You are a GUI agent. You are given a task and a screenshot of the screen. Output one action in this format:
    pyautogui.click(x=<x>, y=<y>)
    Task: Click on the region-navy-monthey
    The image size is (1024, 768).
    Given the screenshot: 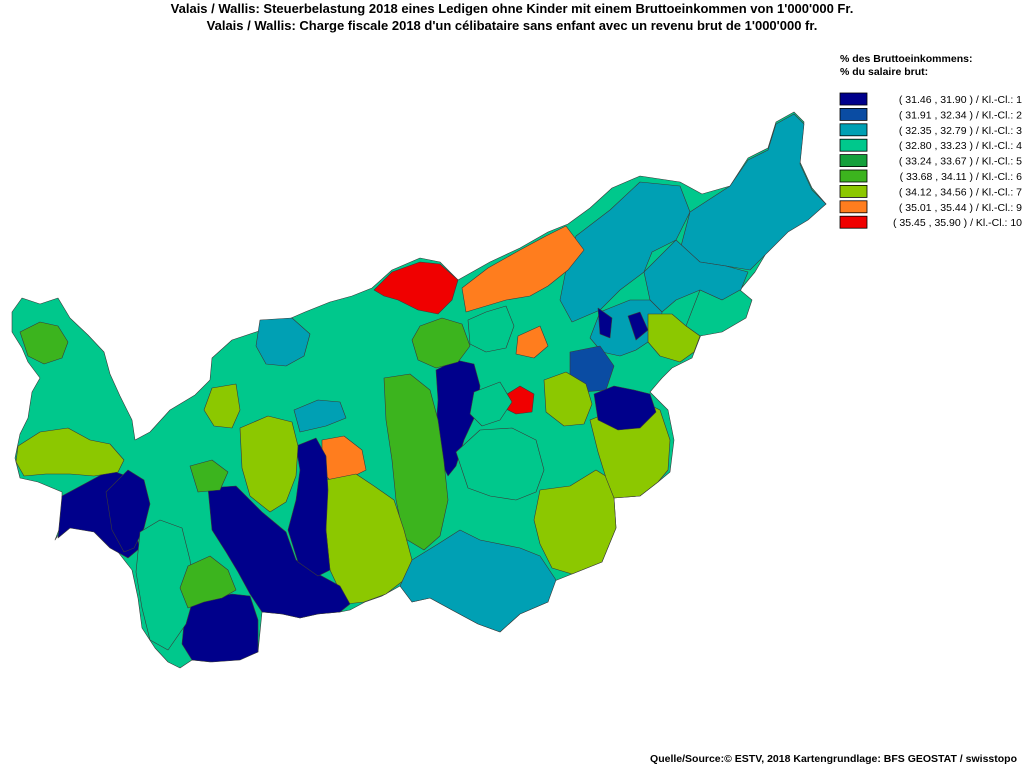 What is the action you would take?
    pyautogui.click(x=128, y=511)
    